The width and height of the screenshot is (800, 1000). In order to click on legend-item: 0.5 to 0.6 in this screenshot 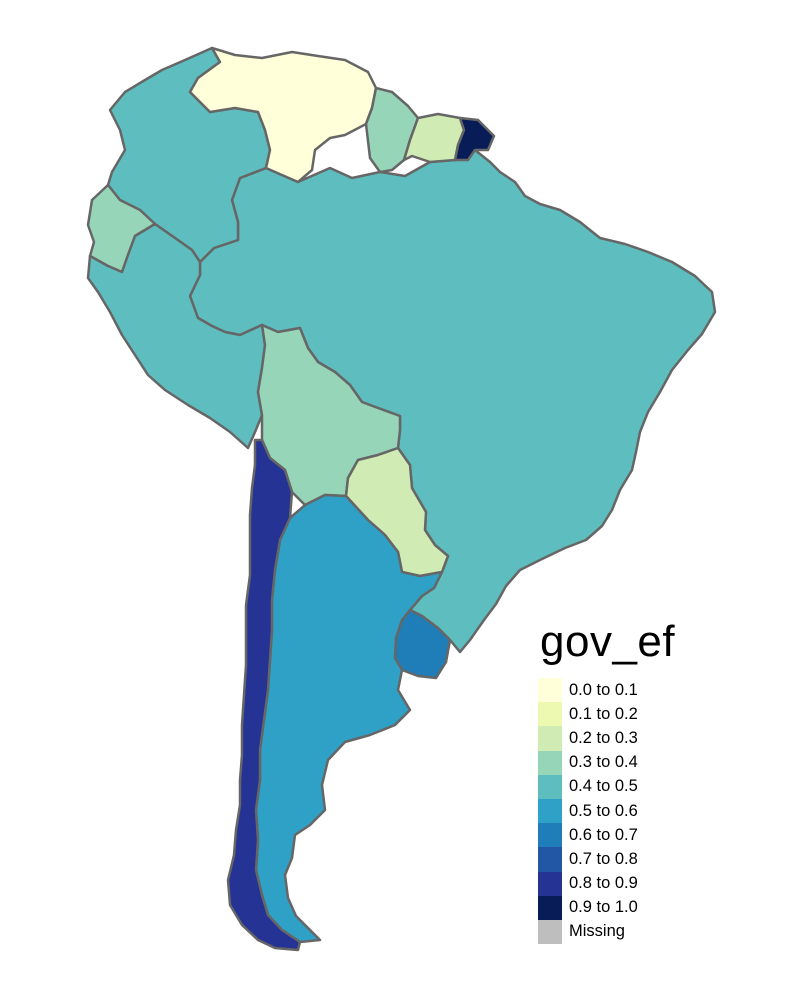, I will do `click(638, 811)`.